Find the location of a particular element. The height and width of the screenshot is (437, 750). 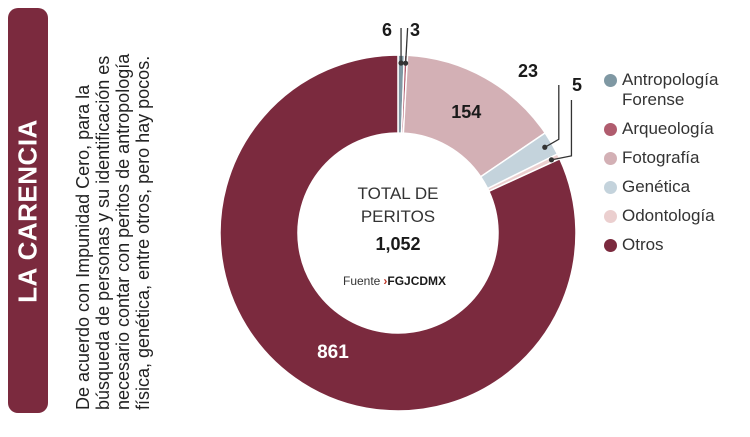

value-label-odontologia: 5 is located at coordinates (577, 85).